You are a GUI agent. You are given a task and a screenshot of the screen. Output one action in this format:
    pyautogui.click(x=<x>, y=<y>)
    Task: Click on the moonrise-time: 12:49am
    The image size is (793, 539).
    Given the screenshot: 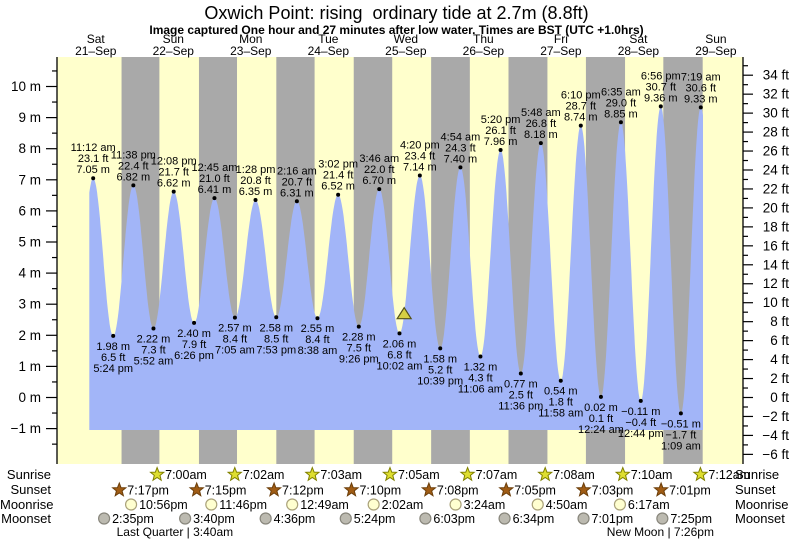 What is the action you would take?
    pyautogui.click(x=324, y=505)
    